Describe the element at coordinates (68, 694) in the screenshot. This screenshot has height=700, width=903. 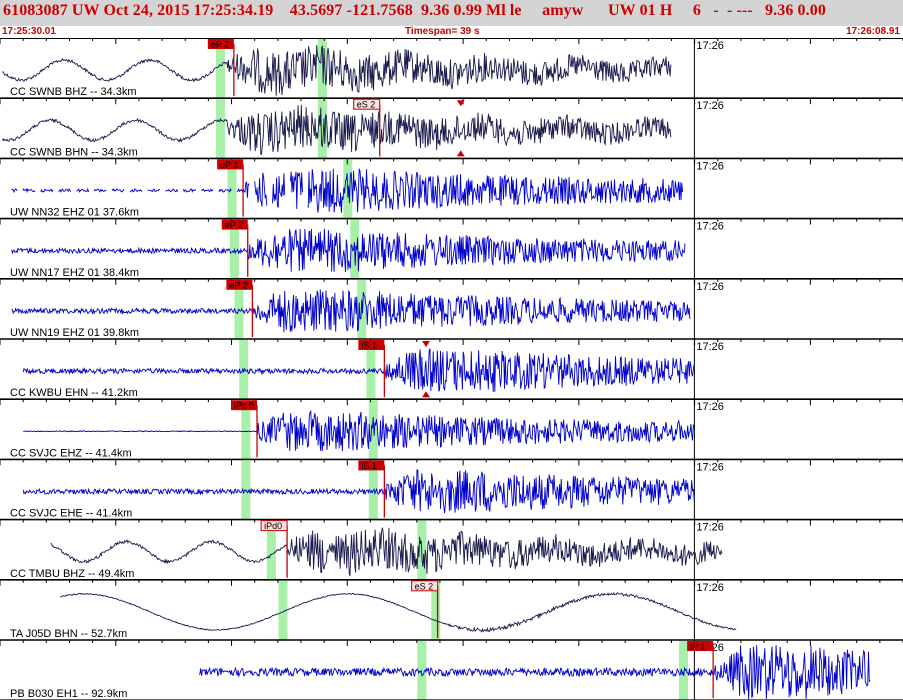
I see `station-label-10: PB B030 EH1 -- 92.9km` at that location.